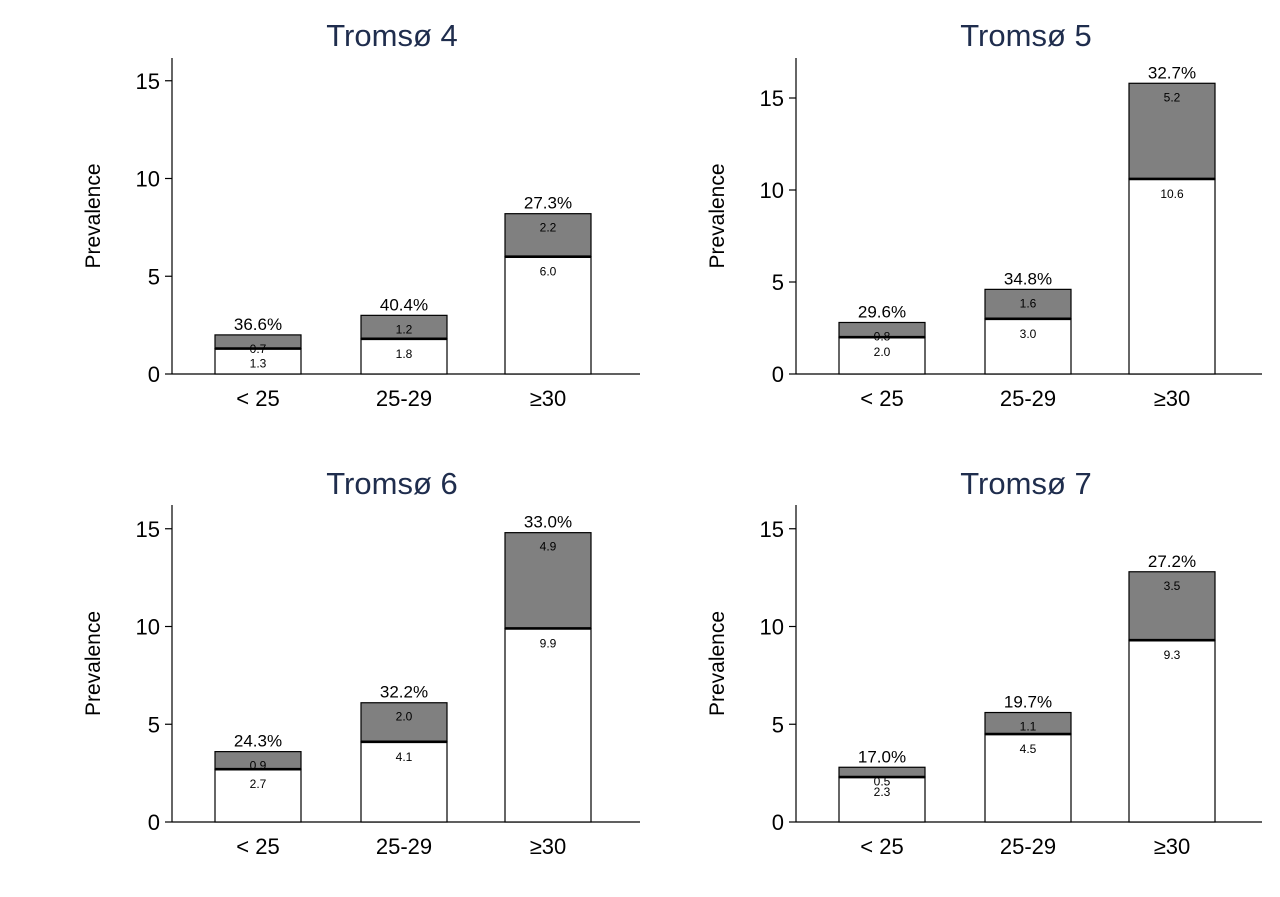  Describe the element at coordinates (882, 336) in the screenshot. I see `bar-value-label-upper: 0.8` at that location.